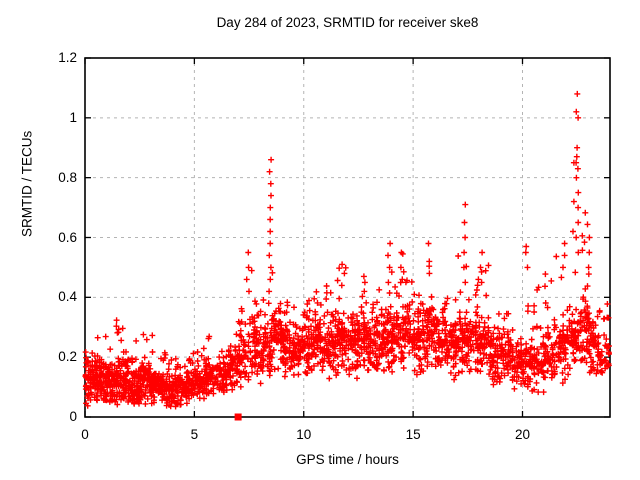  Describe the element at coordinates (73, 416) in the screenshot. I see `y-tick-0: 0` at that location.